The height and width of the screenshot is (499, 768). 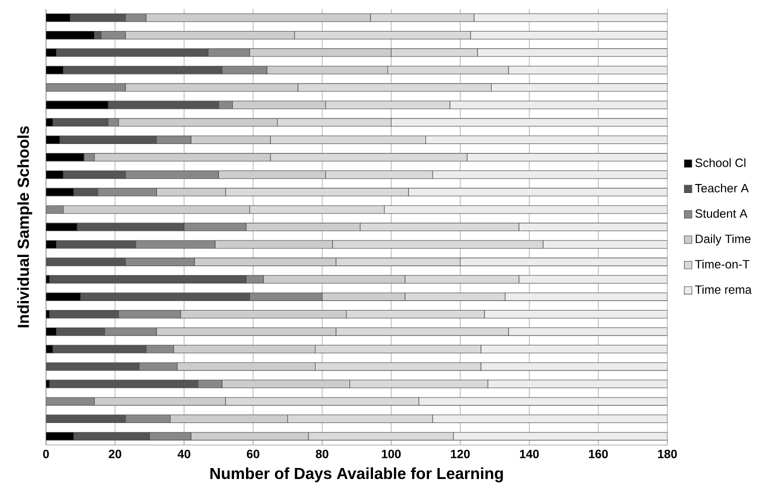 What do you see at coordinates (722, 264) in the screenshot?
I see `legend-label: Time-on-T` at bounding box center [722, 264].